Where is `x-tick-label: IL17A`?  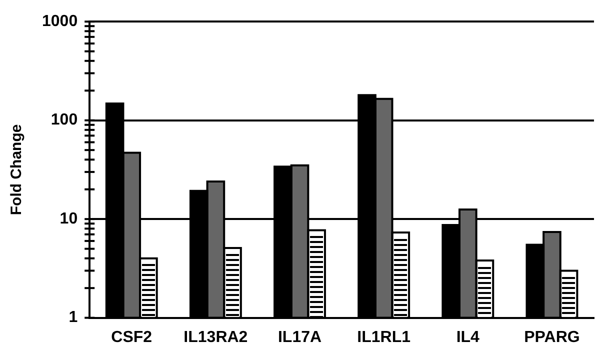 x-tick-label: IL17A is located at coordinates (300, 337).